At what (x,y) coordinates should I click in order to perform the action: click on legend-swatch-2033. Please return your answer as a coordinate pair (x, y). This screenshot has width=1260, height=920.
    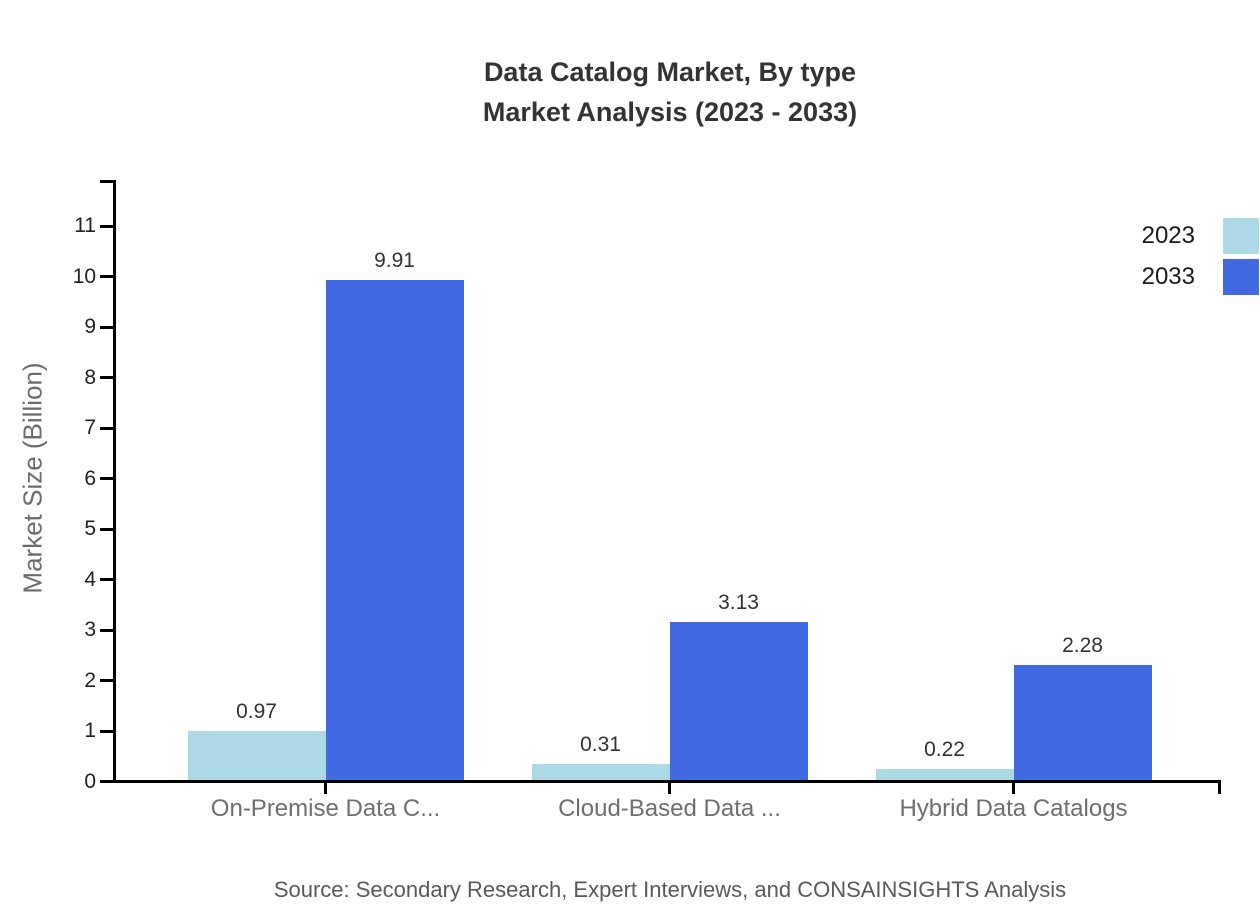
    Looking at the image, I should click on (1241, 277).